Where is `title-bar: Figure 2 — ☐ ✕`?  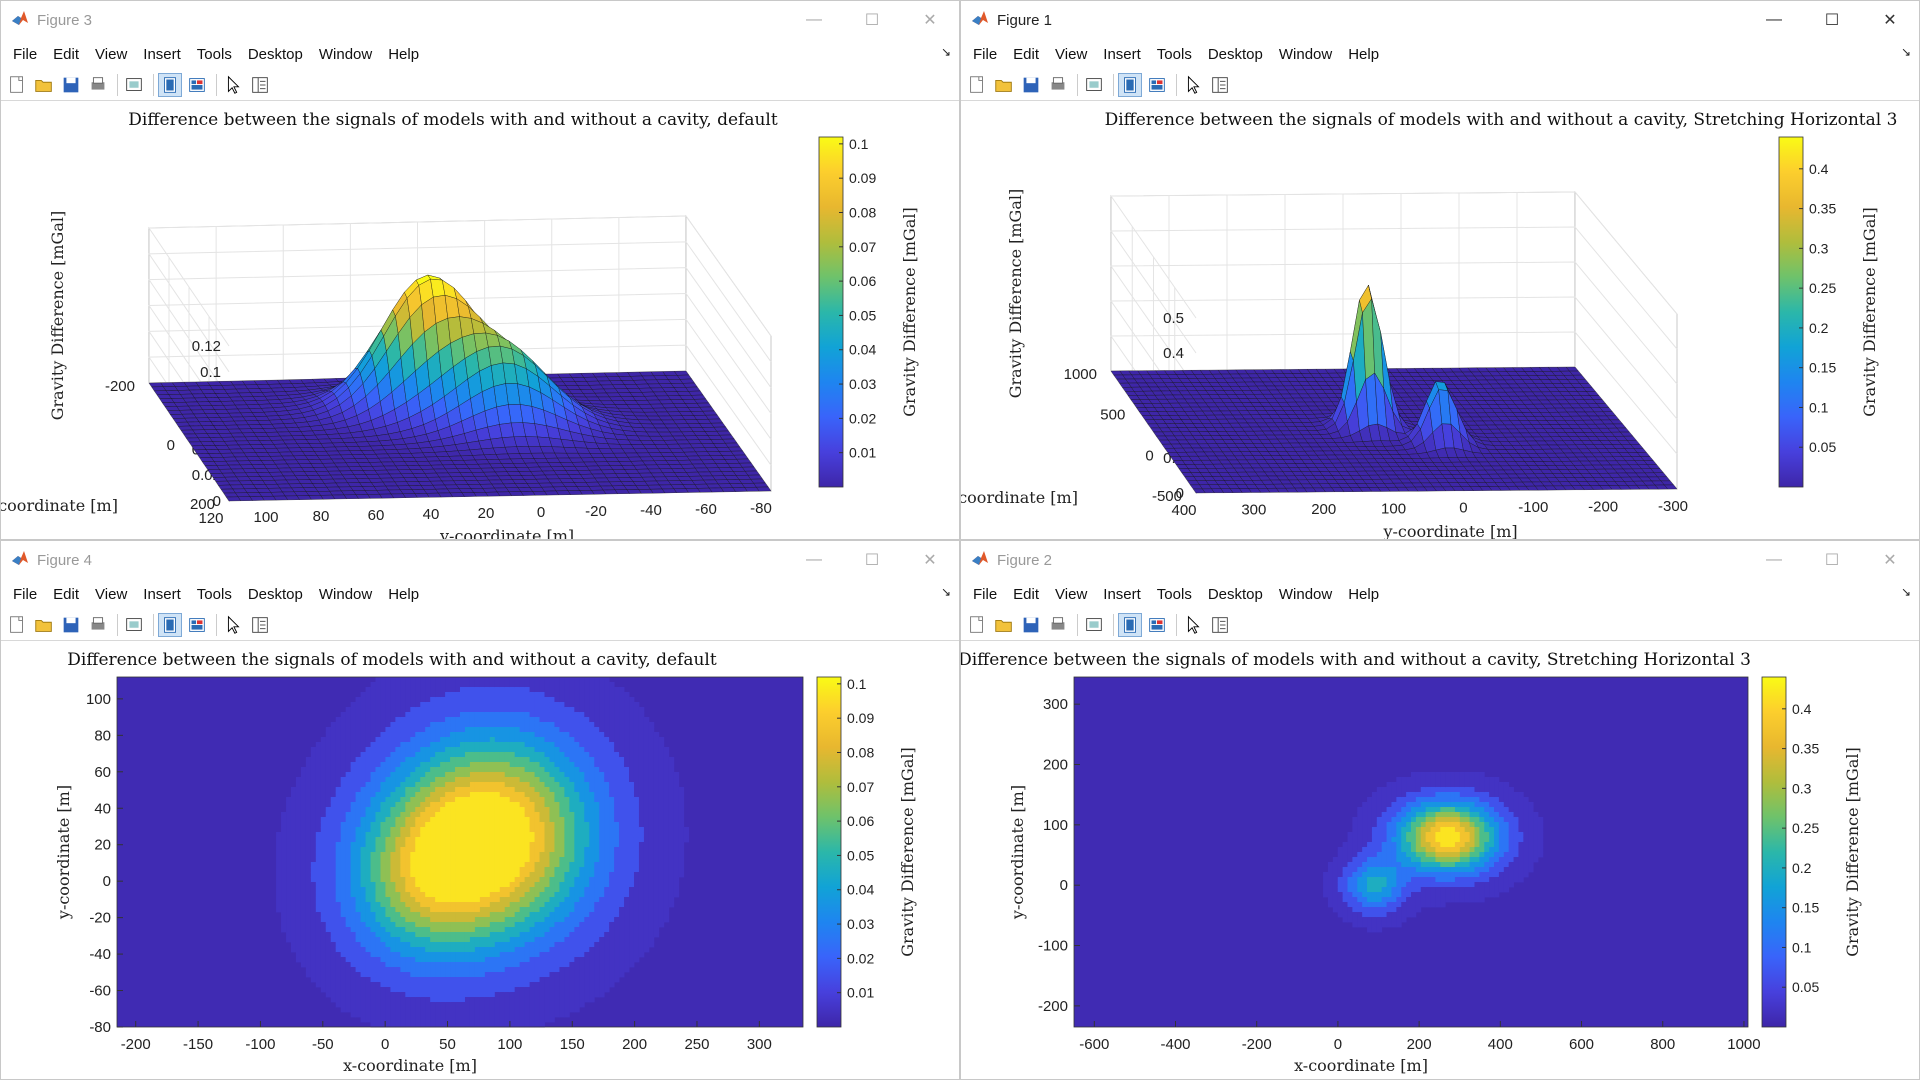
title-bar: Figure 2 — ☐ ✕ is located at coordinates (1440, 560).